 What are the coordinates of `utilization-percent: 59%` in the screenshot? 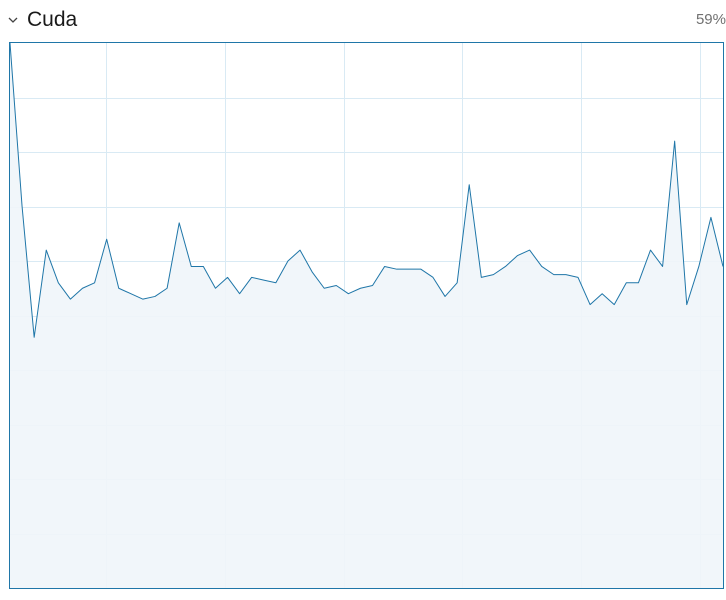 It's located at (710, 19).